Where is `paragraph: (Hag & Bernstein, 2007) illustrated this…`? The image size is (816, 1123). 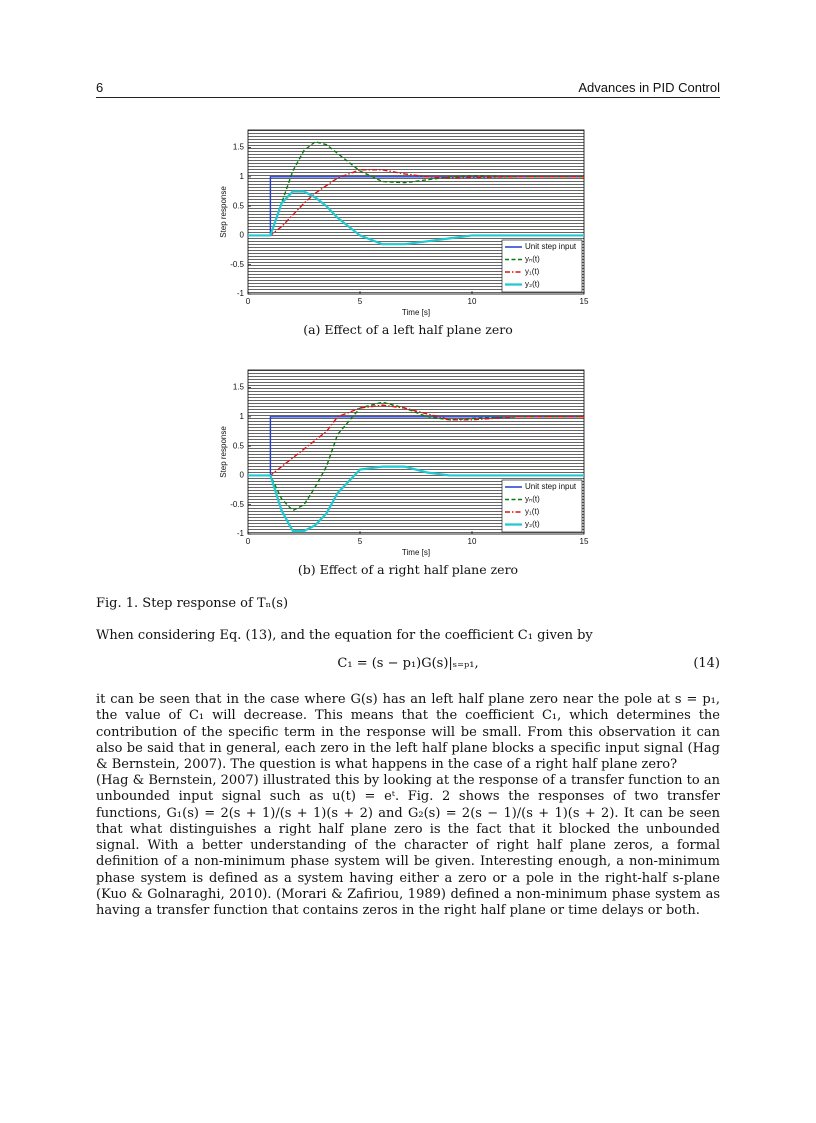 paragraph: (Hag & Bernstein, 2007) illustrated this… is located at coordinates (408, 846).